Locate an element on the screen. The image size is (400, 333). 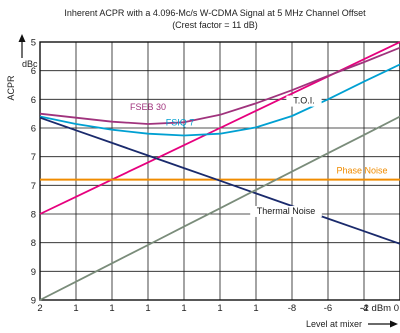
x-tick-label: -8 is located at coordinates (292, 308).